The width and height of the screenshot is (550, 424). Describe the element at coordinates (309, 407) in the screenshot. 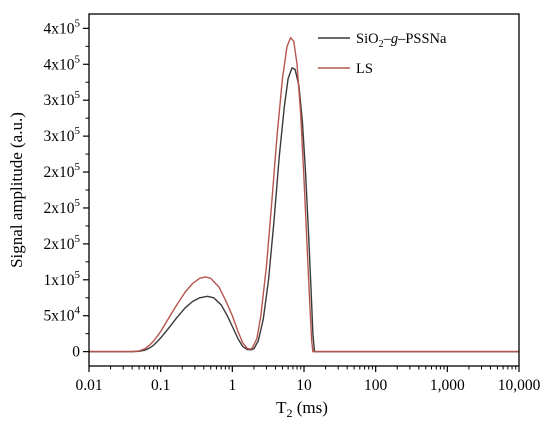

I see `x-axis-title-unit: (ms)` at that location.